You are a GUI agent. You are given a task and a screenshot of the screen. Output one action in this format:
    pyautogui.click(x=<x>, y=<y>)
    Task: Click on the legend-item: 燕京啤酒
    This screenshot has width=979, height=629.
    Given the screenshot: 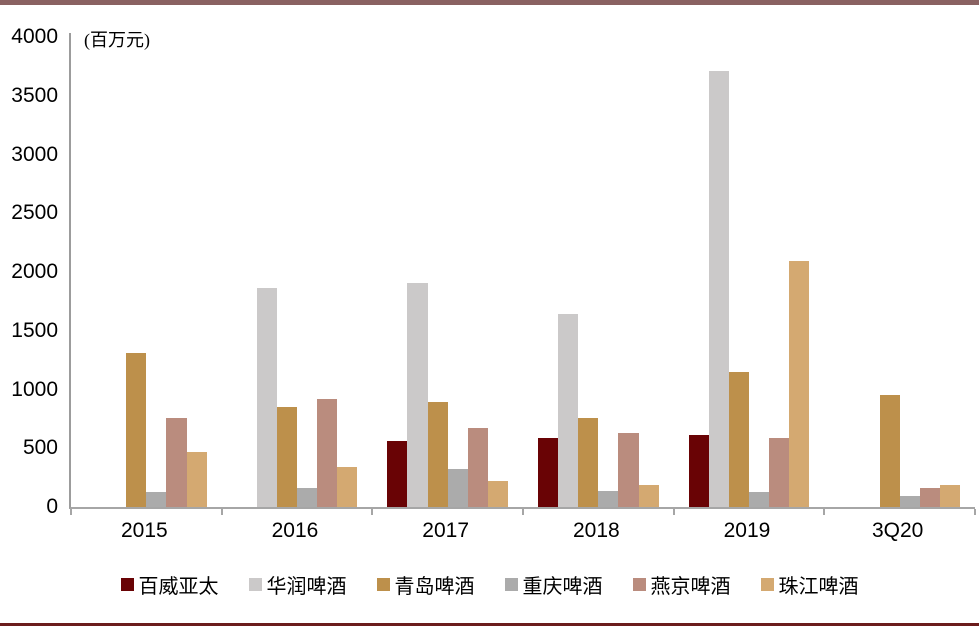 What is the action you would take?
    pyautogui.click(x=681, y=584)
    